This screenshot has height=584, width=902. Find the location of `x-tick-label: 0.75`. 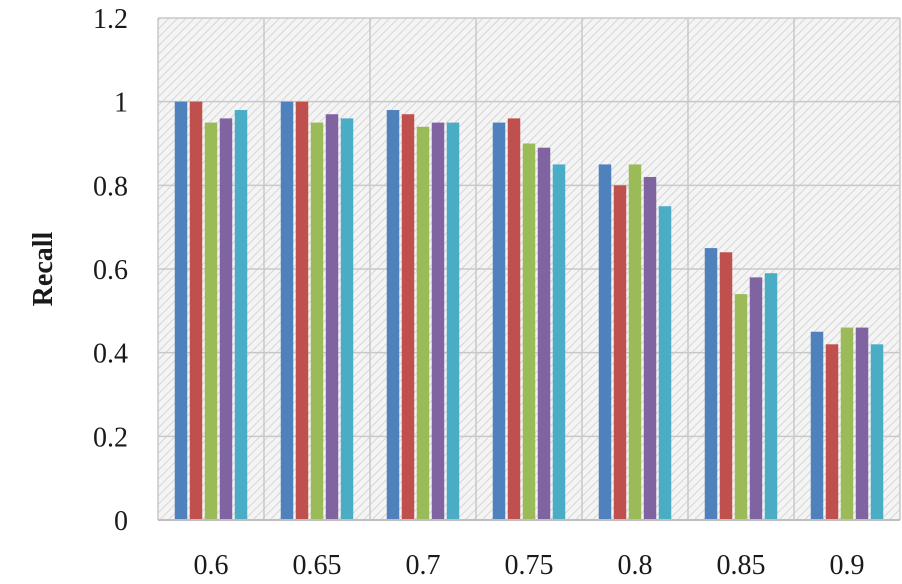

x-tick-label: 0.75 is located at coordinates (529, 564).